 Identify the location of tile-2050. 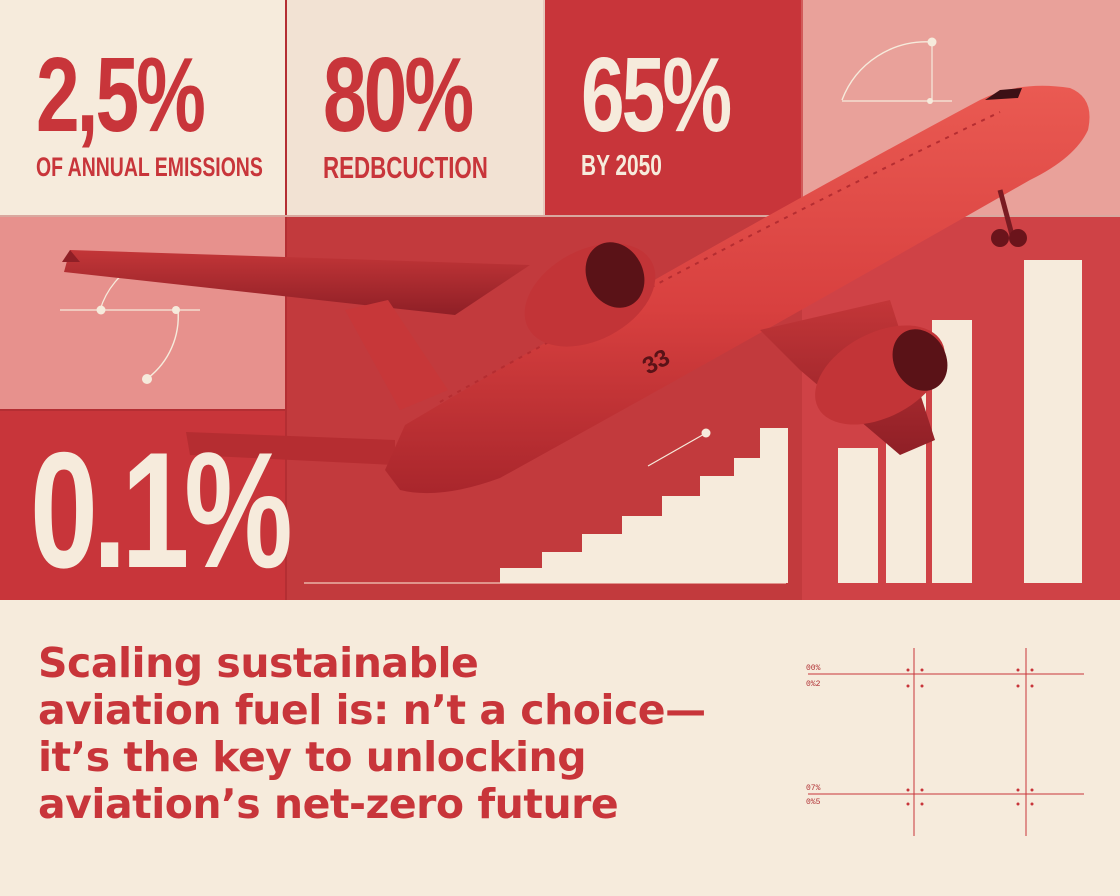
(673, 108).